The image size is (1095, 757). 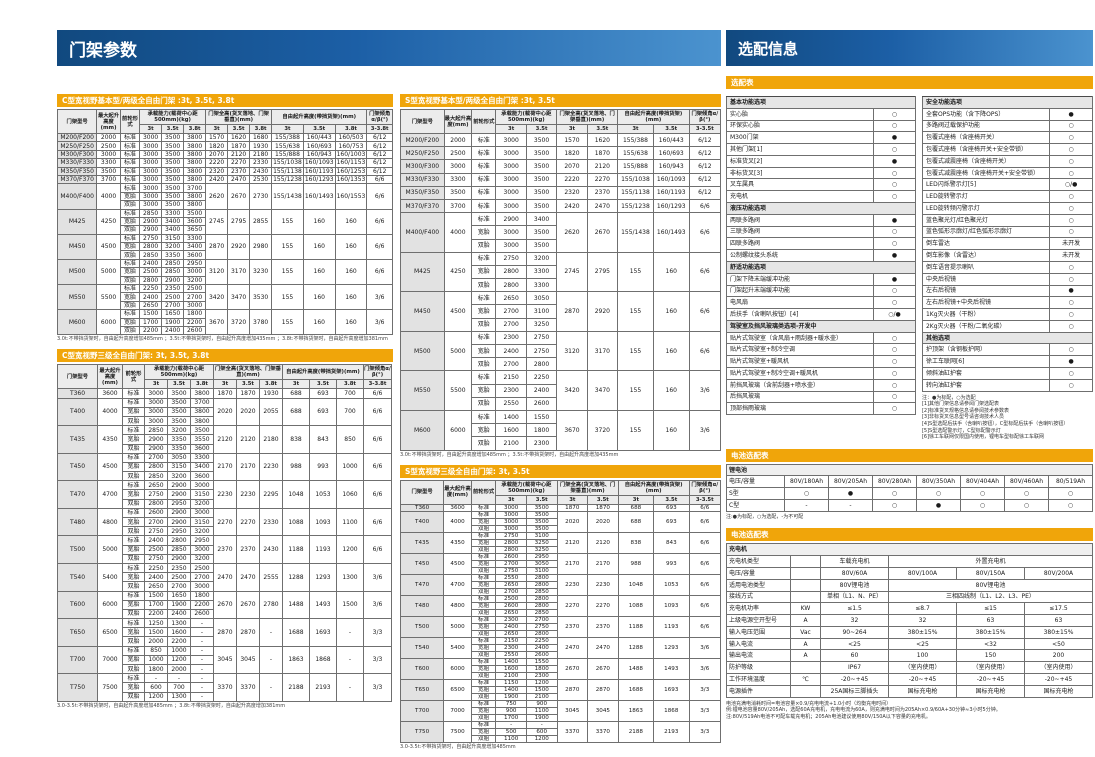 I want to click on charger-row-label: 适用电池类型, so click(x=758, y=585).